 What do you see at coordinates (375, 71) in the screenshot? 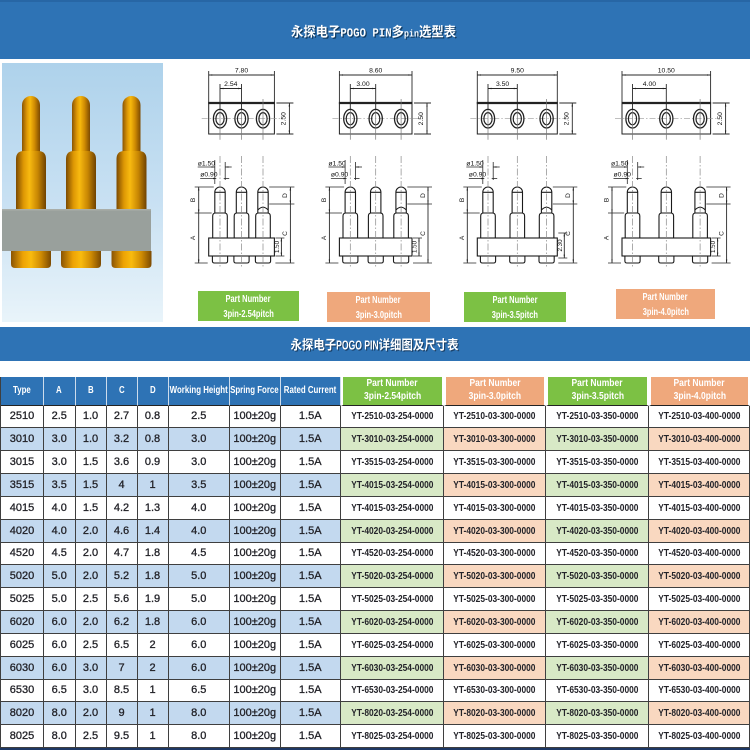
I see `svg-text: 8.60` at bounding box center [375, 71].